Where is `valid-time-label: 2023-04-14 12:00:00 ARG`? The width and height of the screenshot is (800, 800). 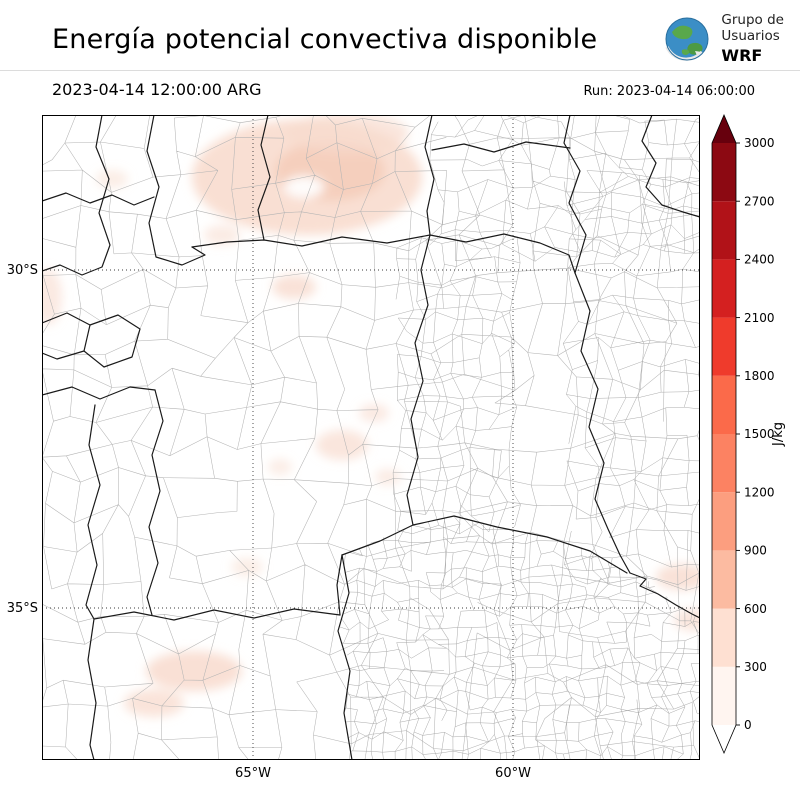
valid-time-label: 2023-04-14 12:00:00 ARG is located at coordinates (157, 89).